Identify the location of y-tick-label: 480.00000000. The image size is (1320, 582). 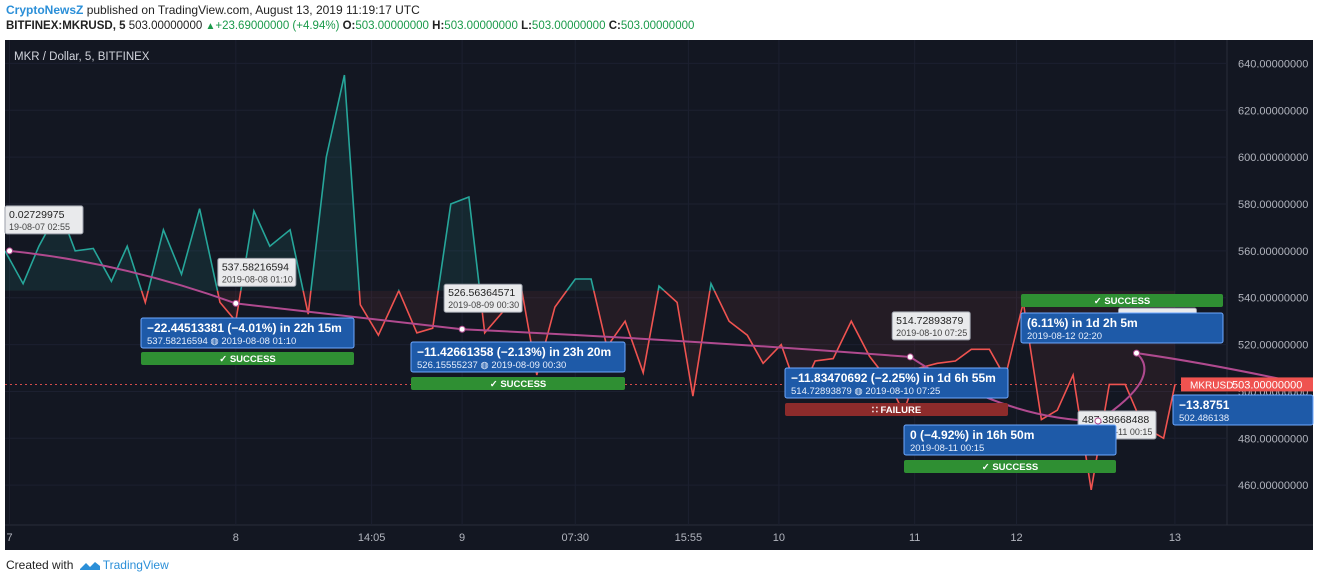
(1273, 439).